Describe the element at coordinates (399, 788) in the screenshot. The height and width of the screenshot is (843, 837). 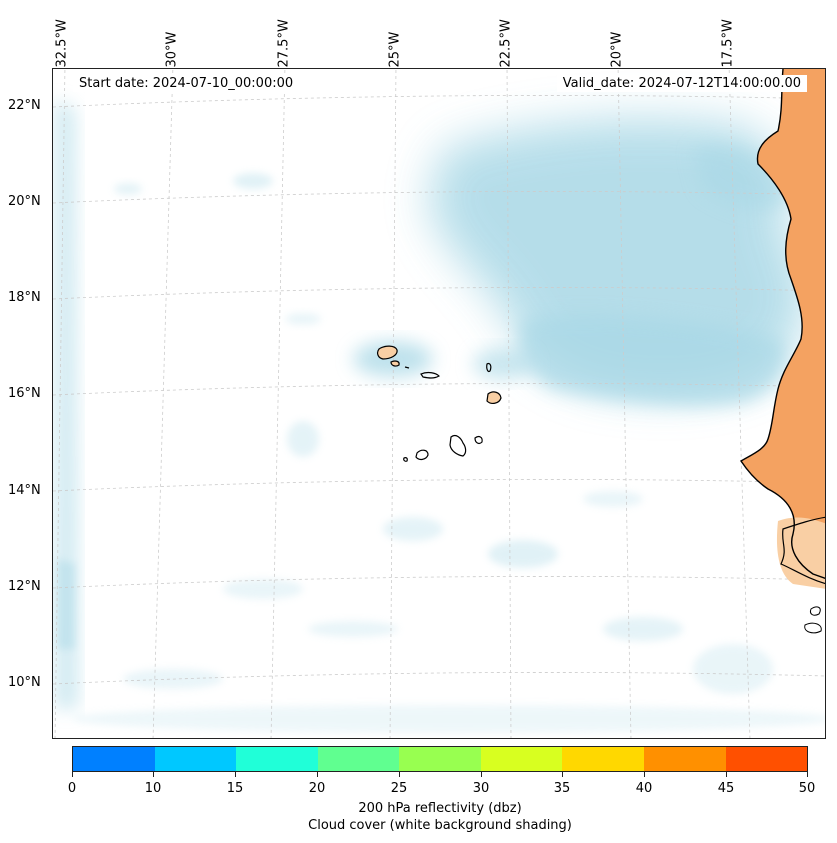
I see `colorbar-tick-label-25: 25` at that location.